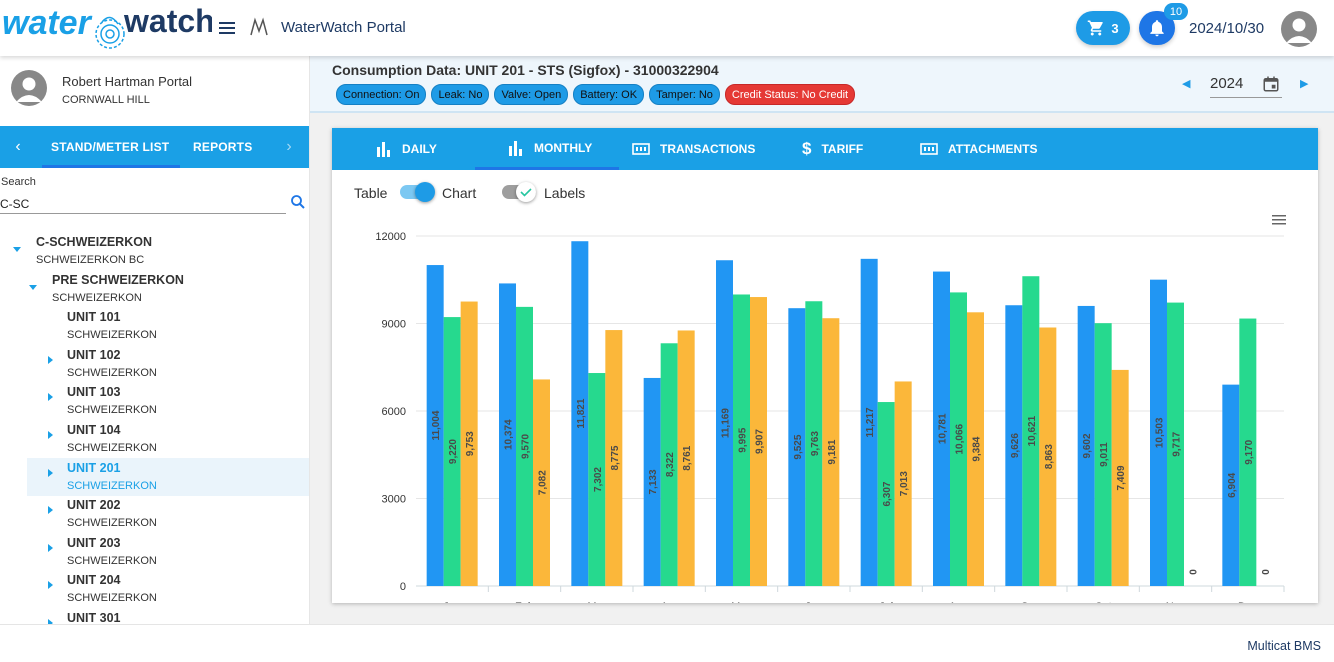 This screenshot has height=662, width=1334. What do you see at coordinates (798, 446) in the screenshot?
I see `data-label: 9,525` at bounding box center [798, 446].